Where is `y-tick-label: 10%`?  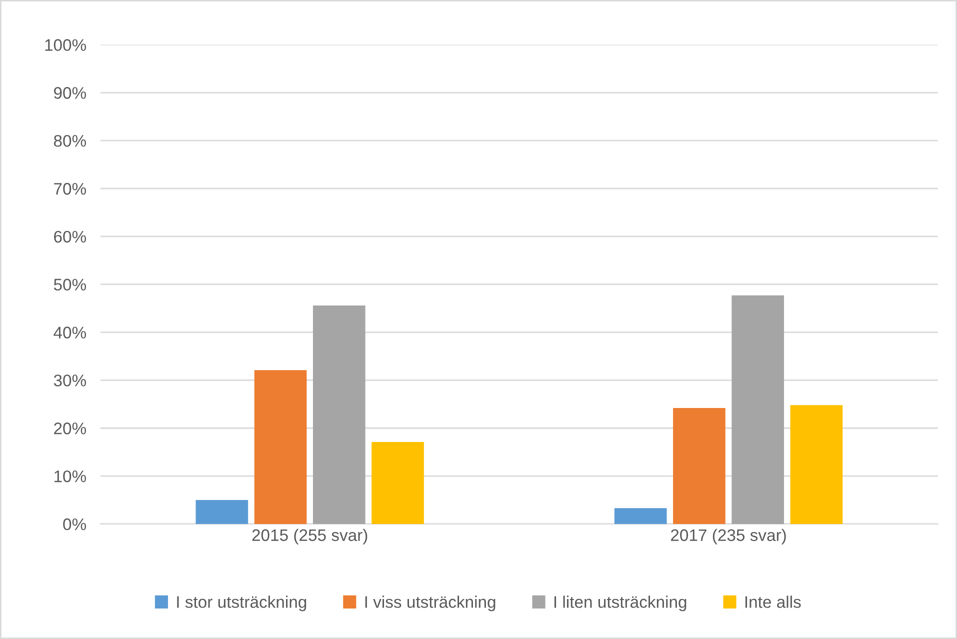 y-tick-label: 10% is located at coordinates (70, 476).